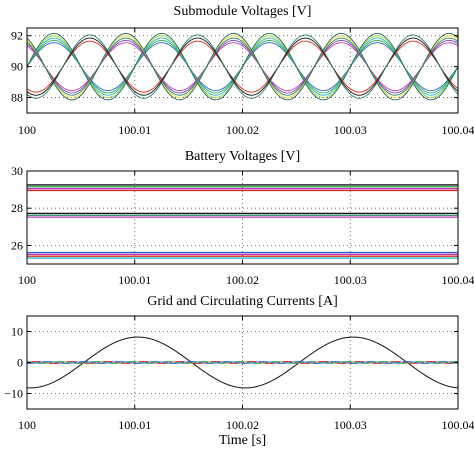 Image resolution: width=474 pixels, height=450 pixels. What do you see at coordinates (17, 36) in the screenshot?
I see `y-tick-label: 92` at bounding box center [17, 36].